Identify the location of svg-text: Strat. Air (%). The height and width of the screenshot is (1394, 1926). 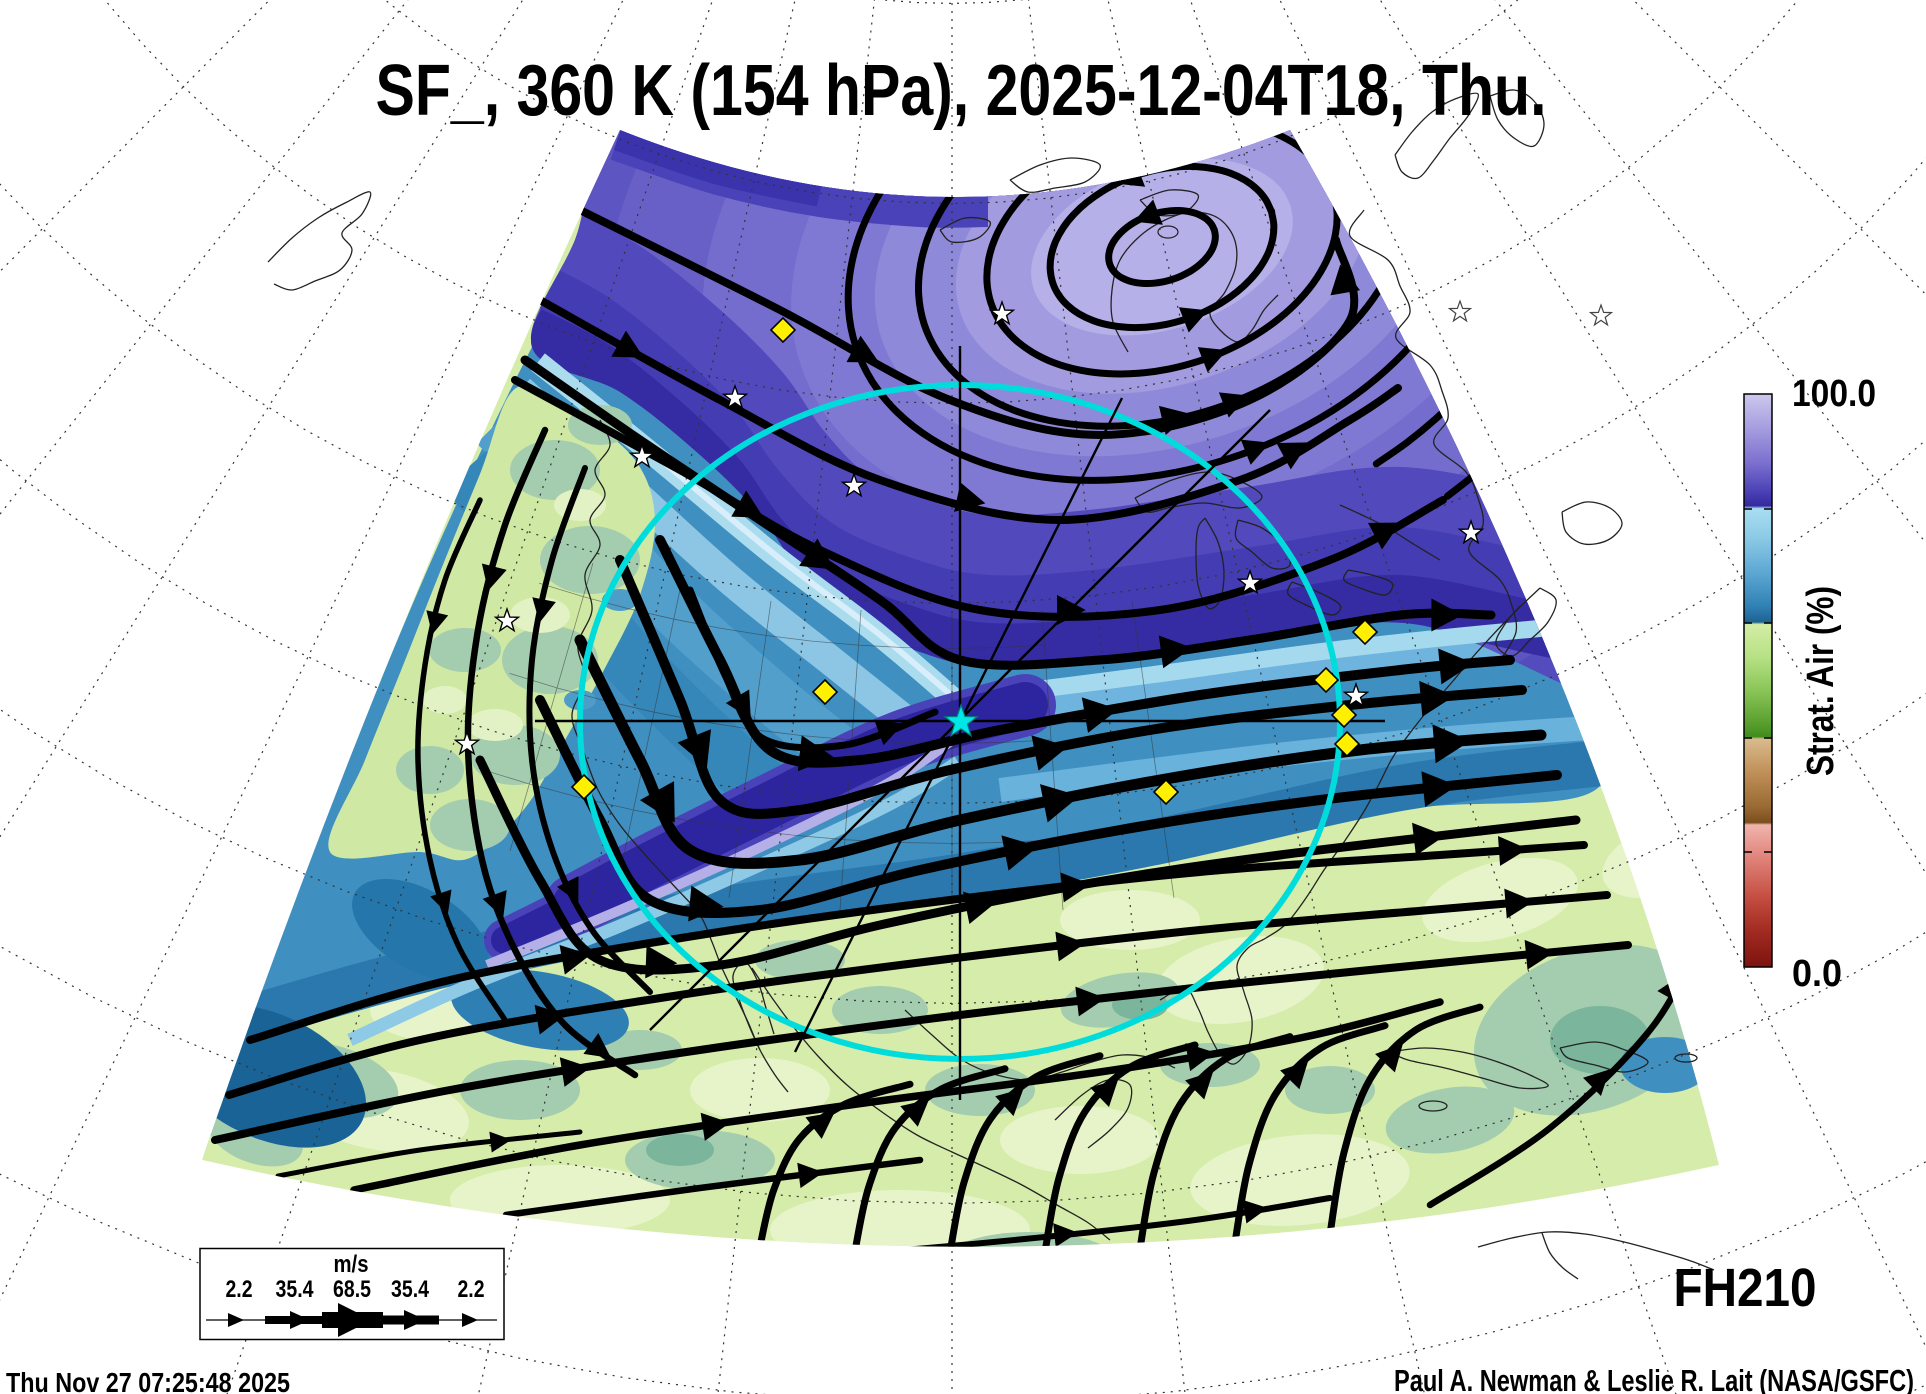
(1821, 681).